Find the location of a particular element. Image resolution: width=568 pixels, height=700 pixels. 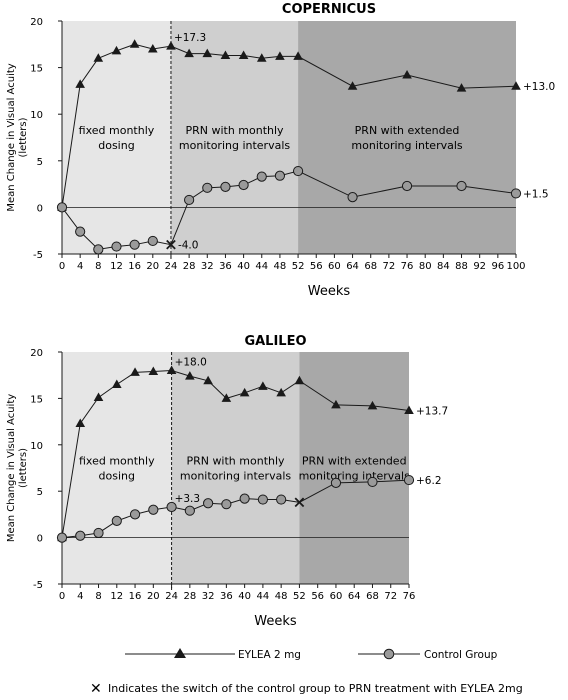

copernicus-y-tick-label: 5 is located at coordinates (40, 162).